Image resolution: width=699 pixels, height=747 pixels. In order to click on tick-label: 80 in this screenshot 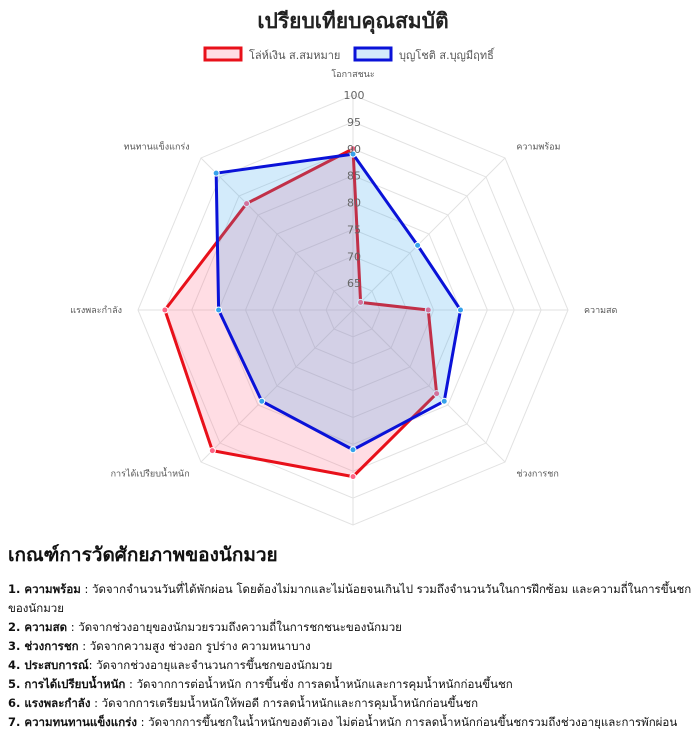, I will do `click(354, 203)`.